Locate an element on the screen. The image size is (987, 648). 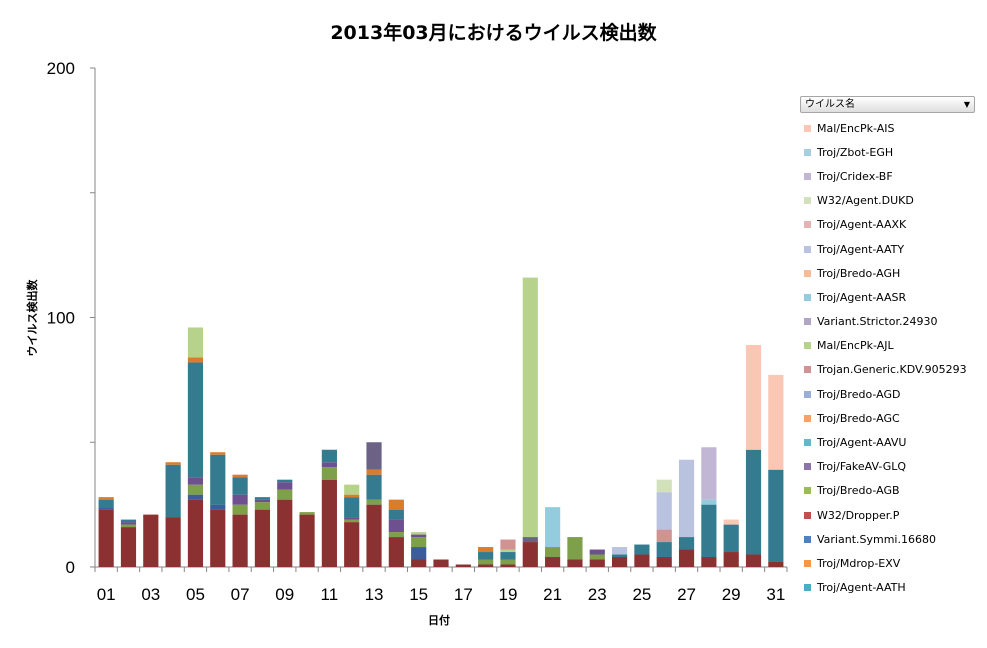
legend-item: Troj/Mdrop-EXV is located at coordinates (887, 563).